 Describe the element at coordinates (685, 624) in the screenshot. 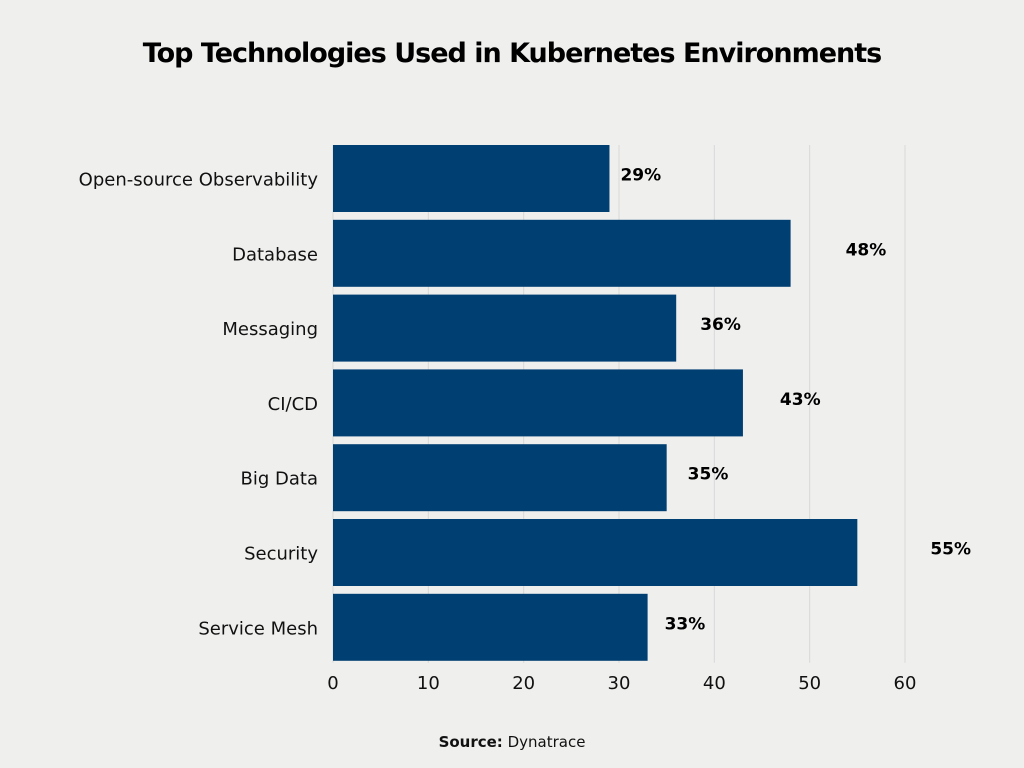

I see `data-label: 33%` at that location.